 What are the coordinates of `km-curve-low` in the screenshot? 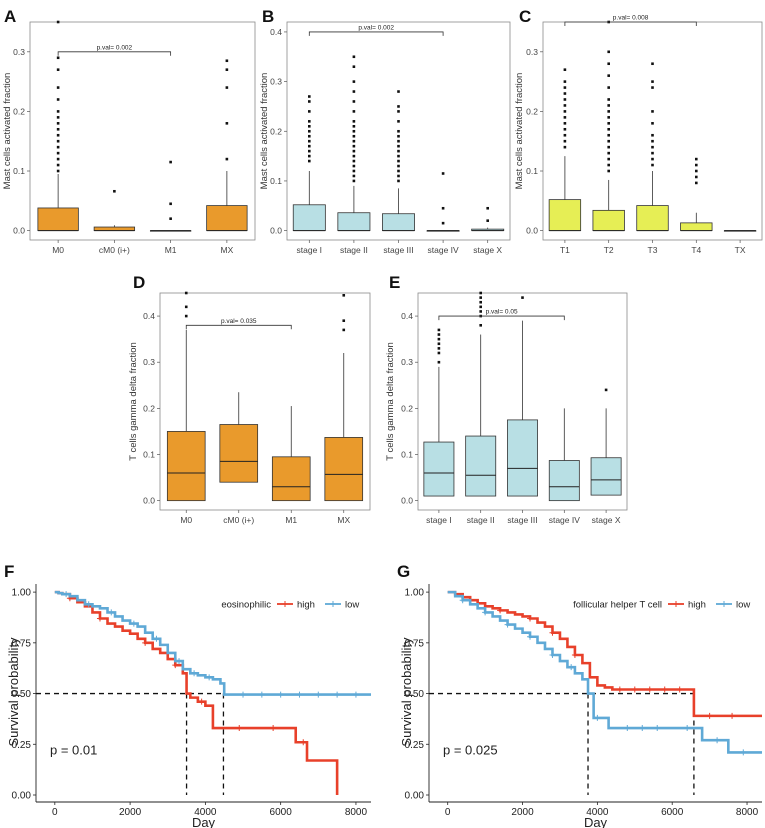 It's located at (212, 643).